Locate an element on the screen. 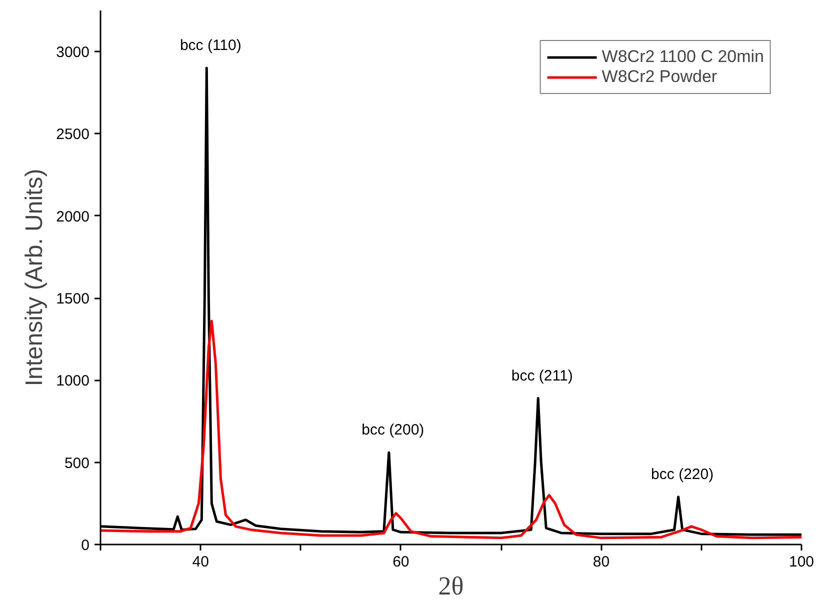  legend-label: W8Cr2 1100 C 20min is located at coordinates (683, 57).